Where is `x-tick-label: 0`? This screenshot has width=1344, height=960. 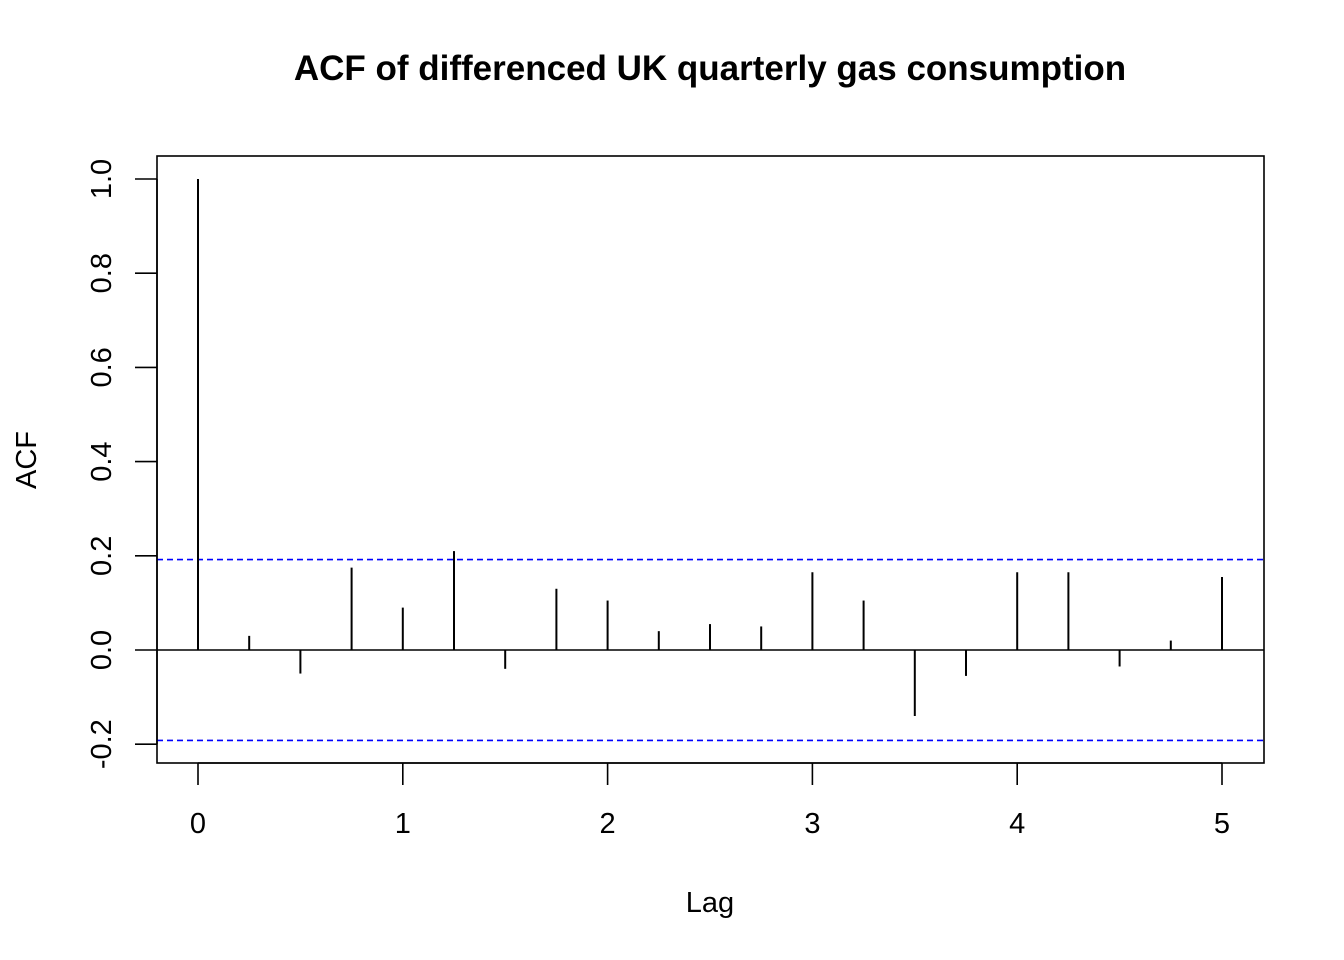
x-tick-label: 0 is located at coordinates (198, 824).